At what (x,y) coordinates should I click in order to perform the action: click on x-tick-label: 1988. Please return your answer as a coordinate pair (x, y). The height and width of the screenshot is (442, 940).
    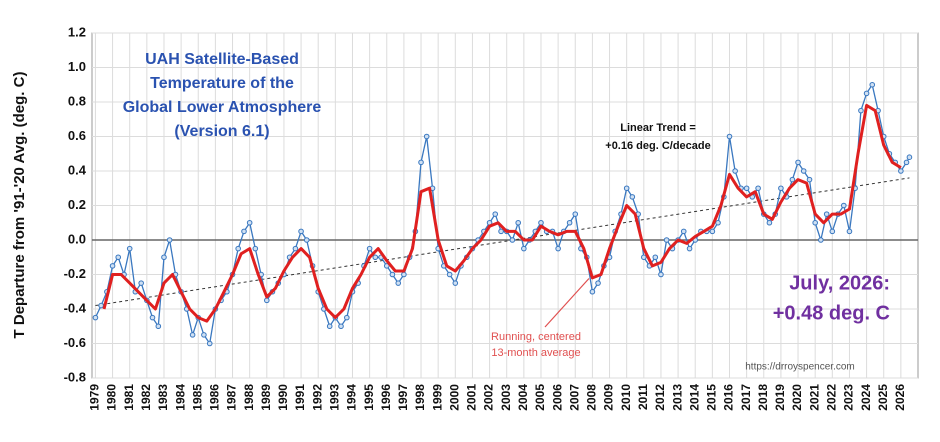
    Looking at the image, I should click on (249, 397).